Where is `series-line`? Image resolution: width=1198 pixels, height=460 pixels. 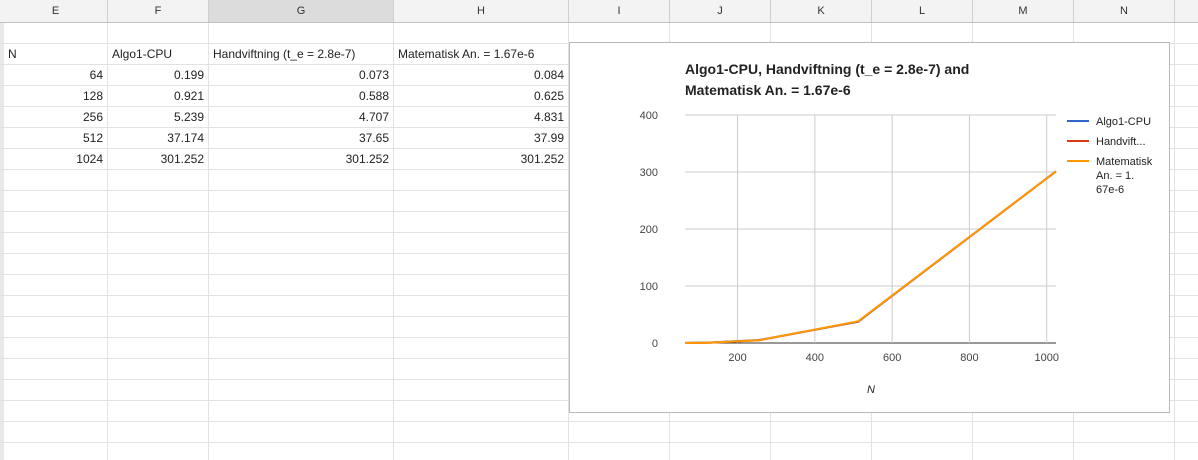 series-line is located at coordinates (870, 257).